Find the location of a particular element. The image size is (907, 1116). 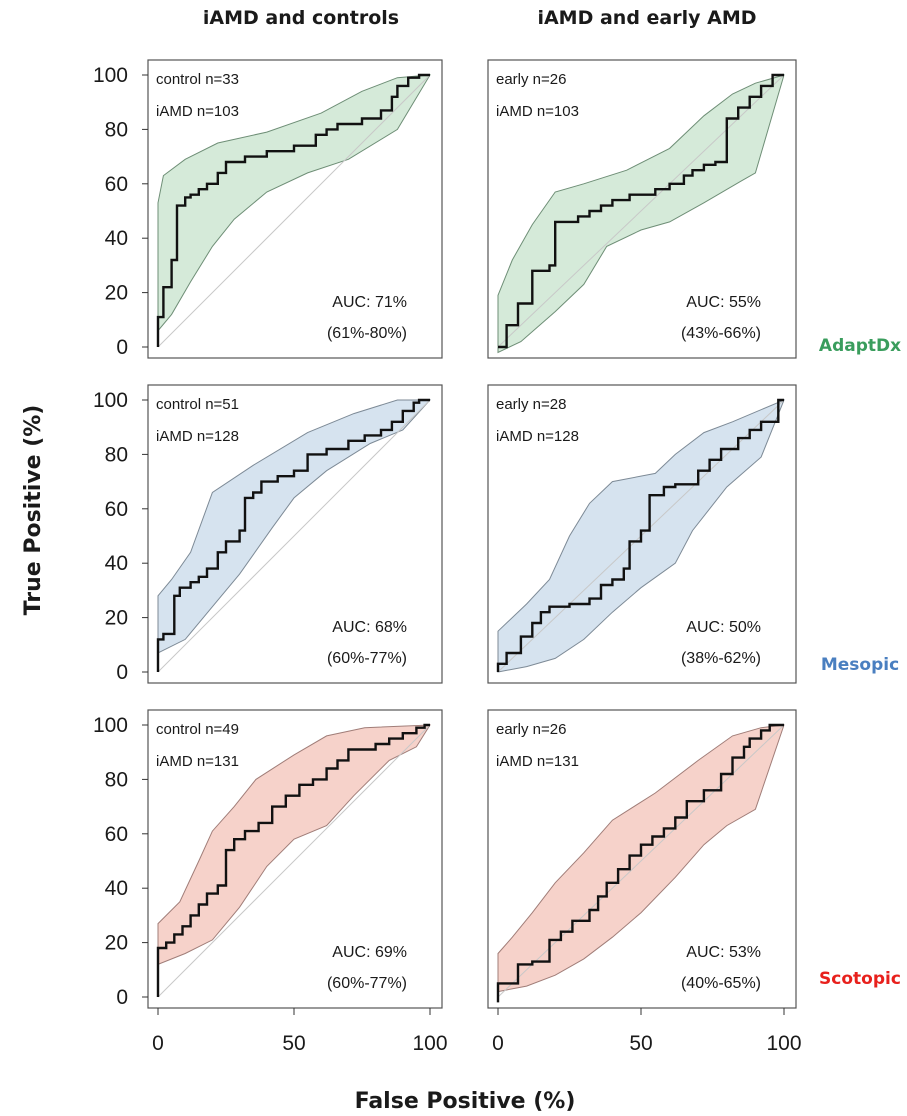

group-count-label: control n=51 is located at coordinates (197, 404).